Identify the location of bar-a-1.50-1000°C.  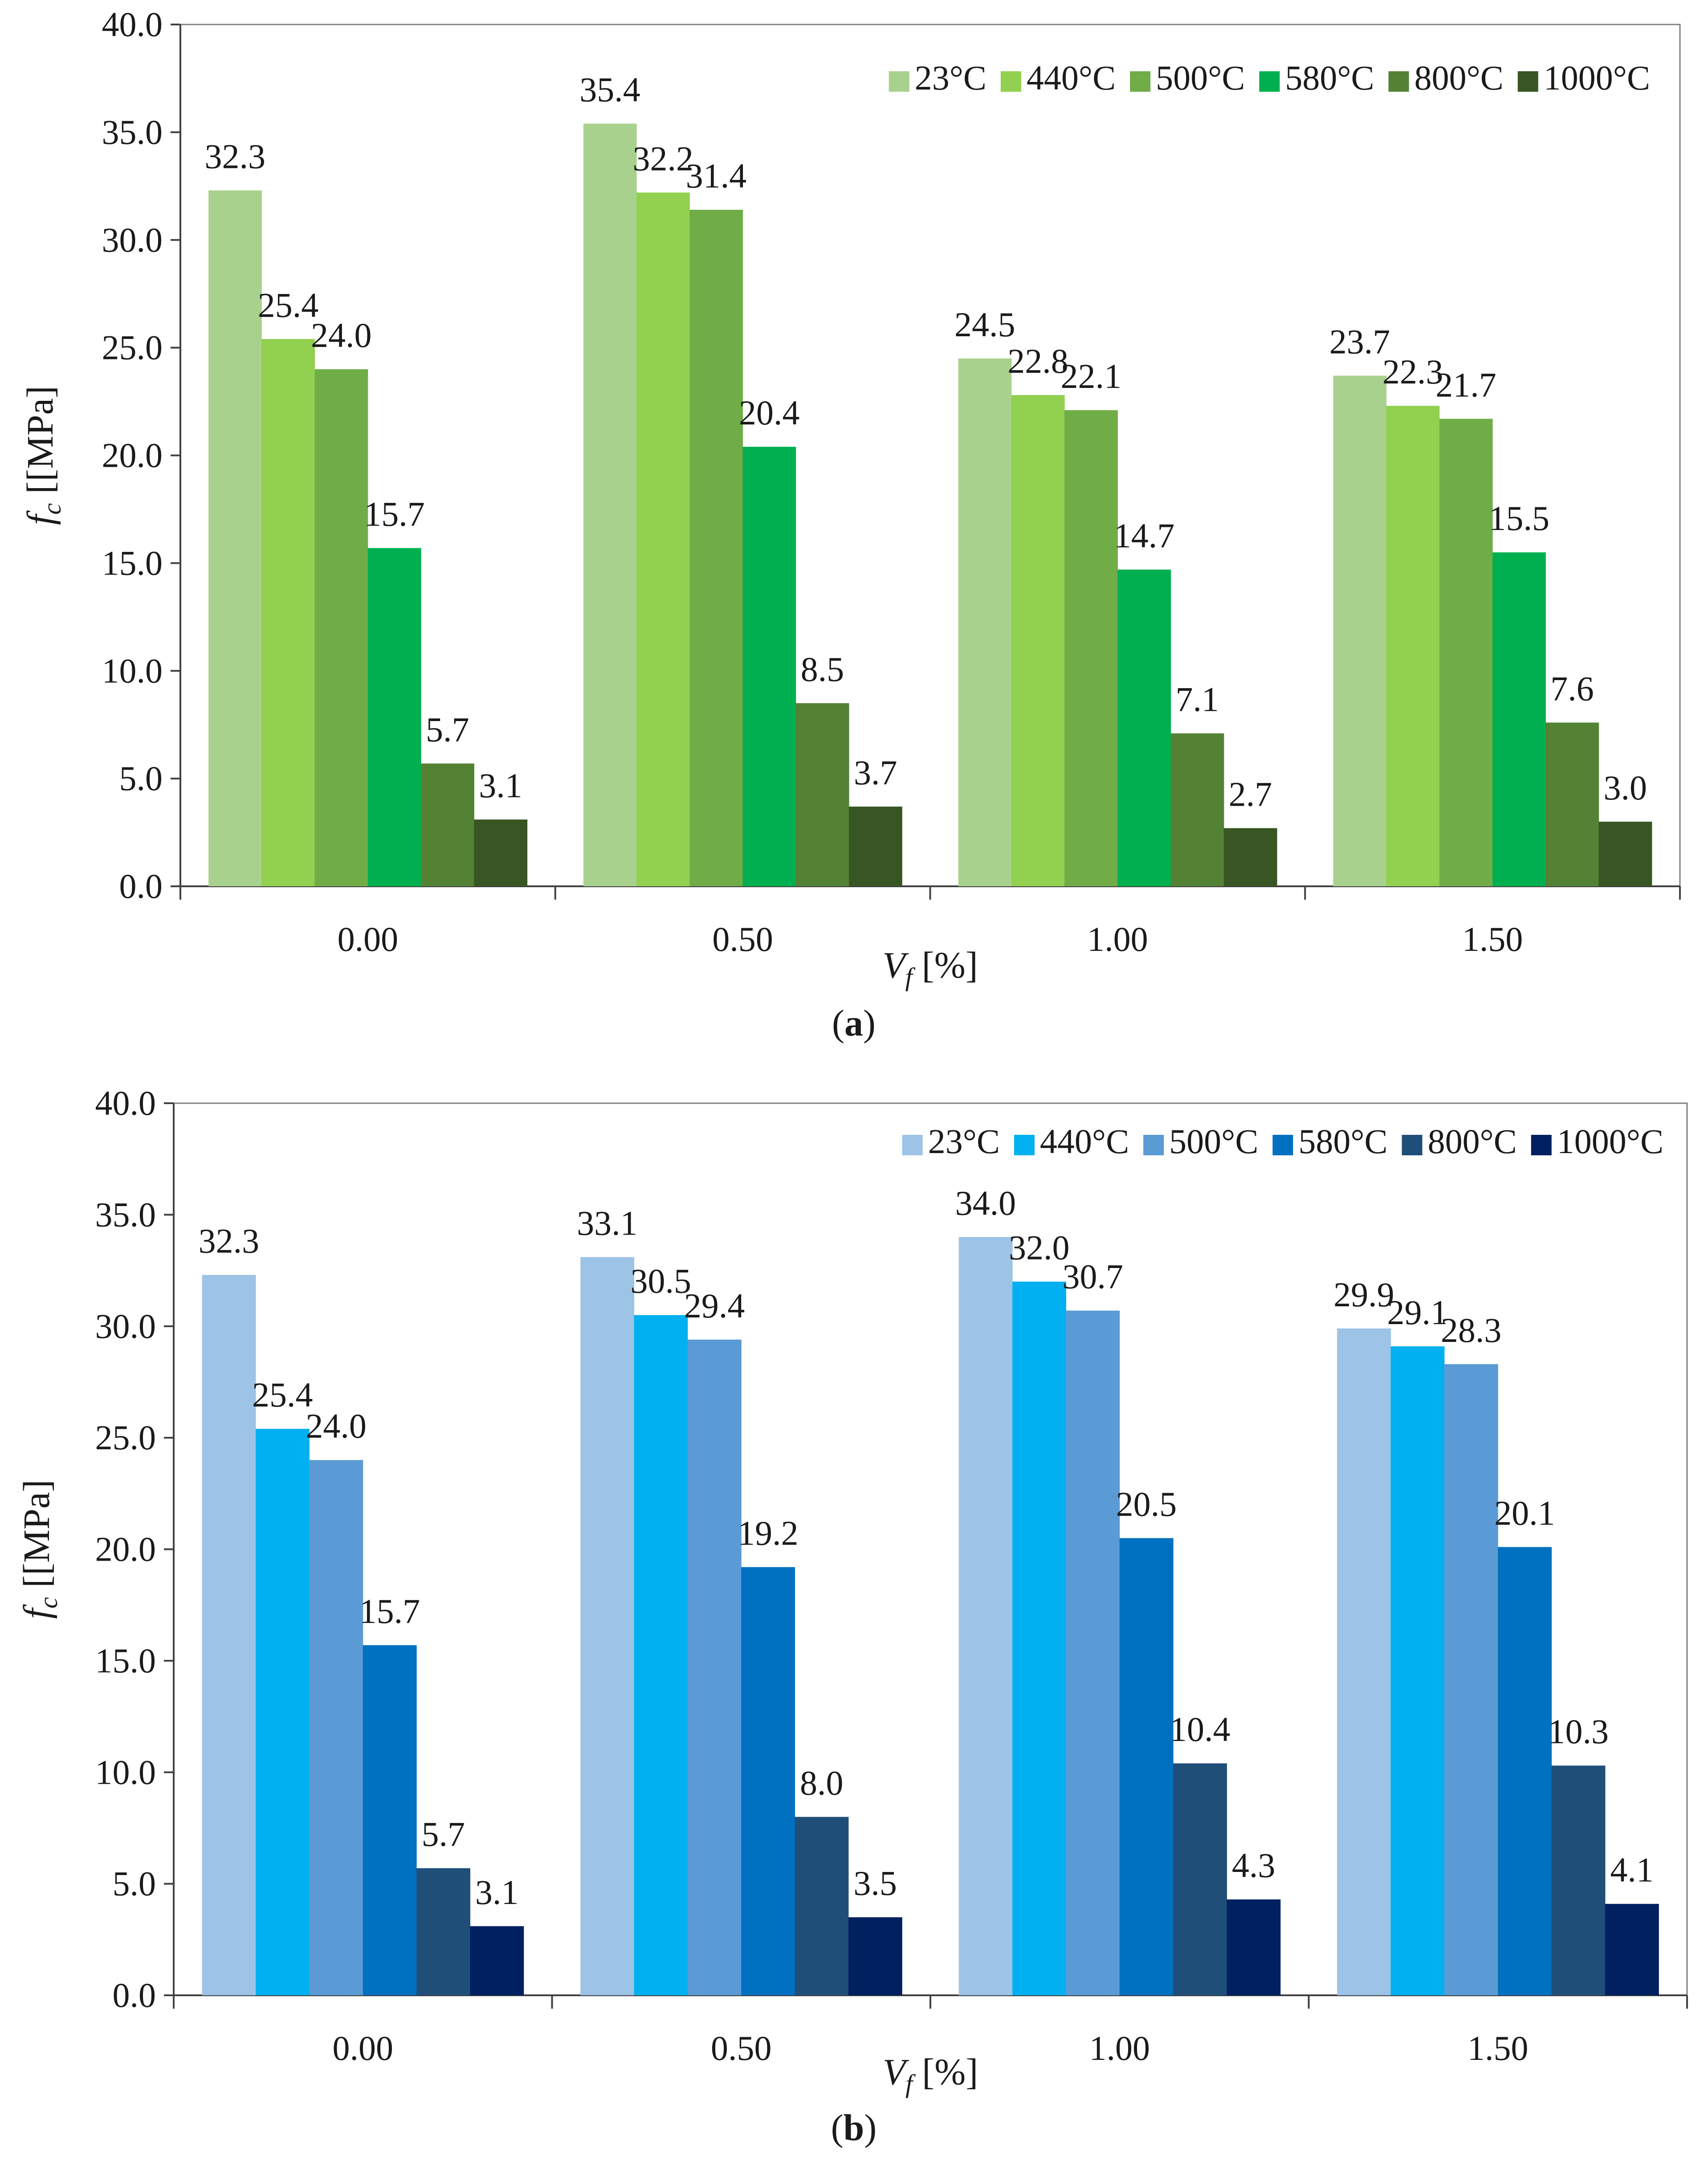
(1625, 853).